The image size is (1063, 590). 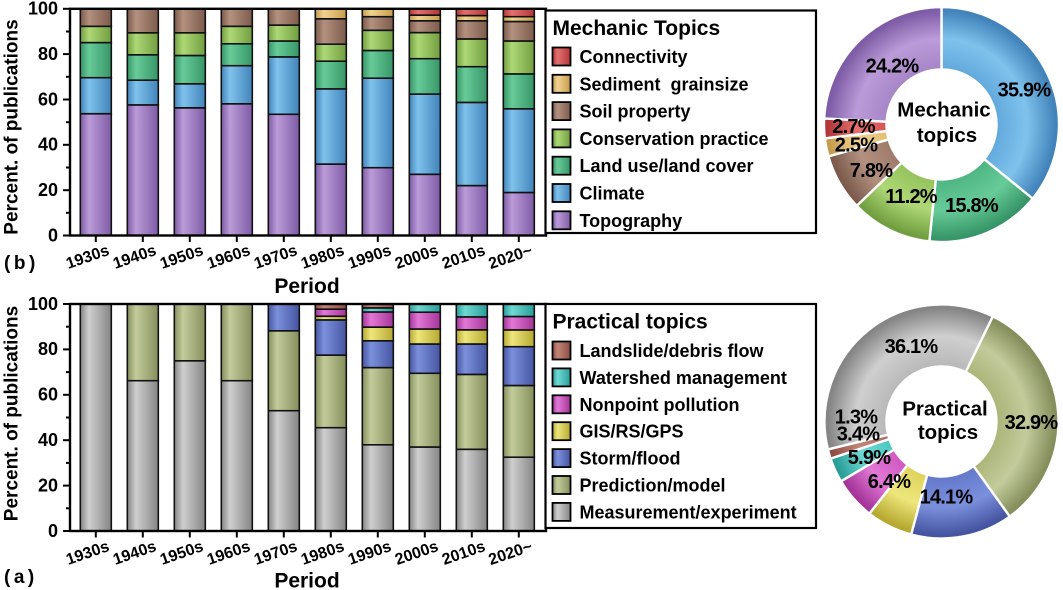 What do you see at coordinates (889, 482) in the screenshot?
I see `svg-text: 6.4%` at bounding box center [889, 482].